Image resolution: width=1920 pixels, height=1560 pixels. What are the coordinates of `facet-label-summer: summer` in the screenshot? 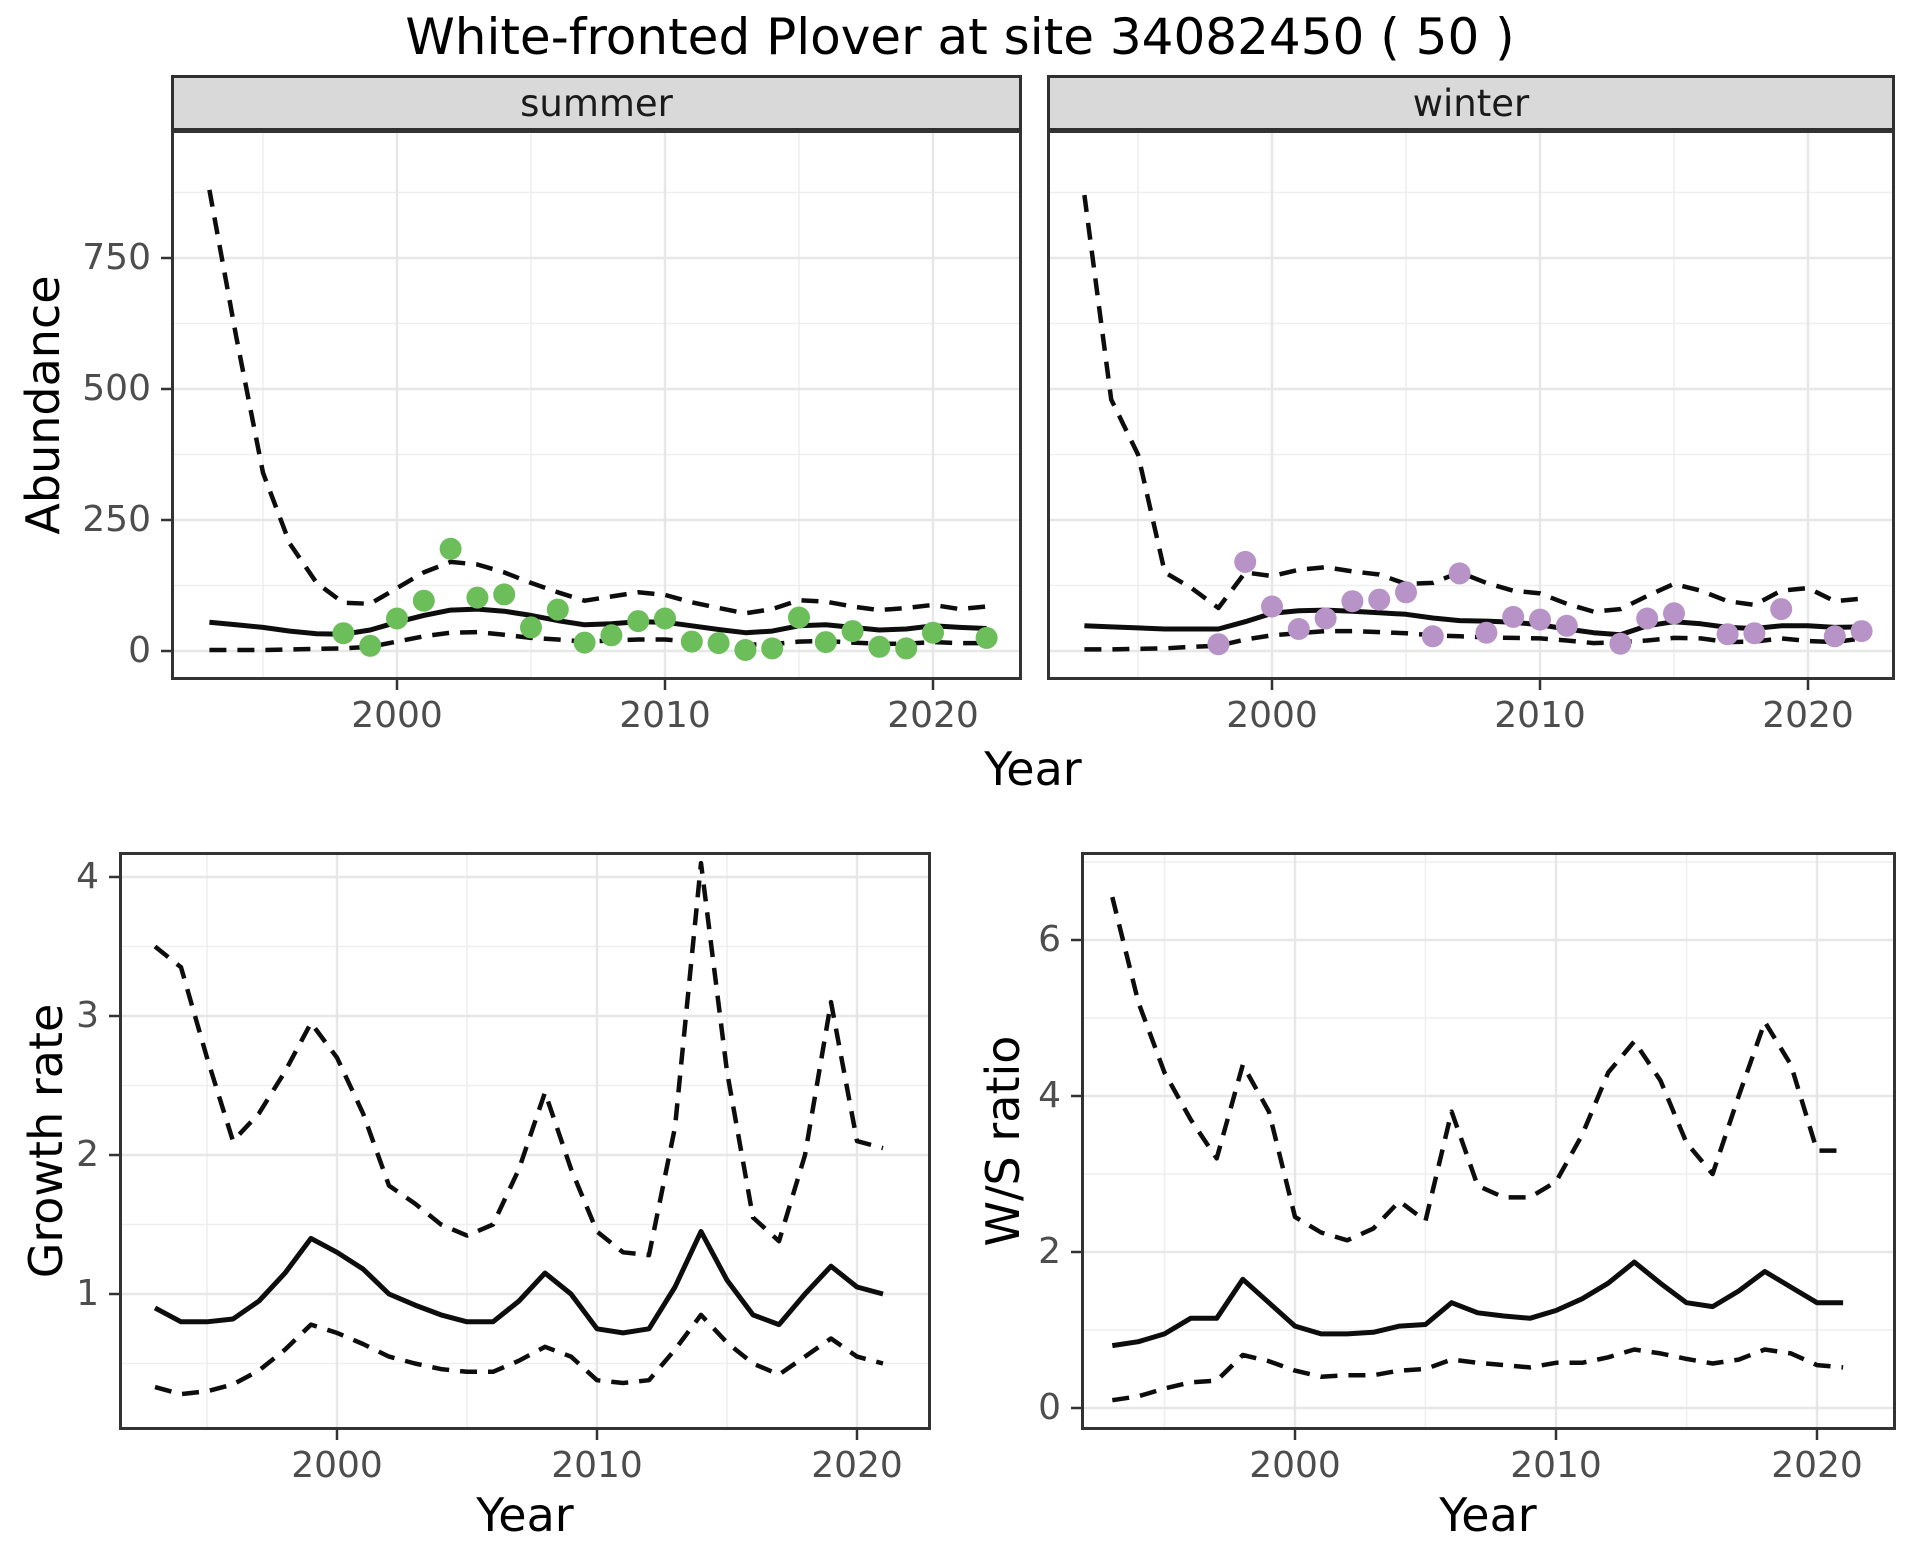 It's located at (596, 103).